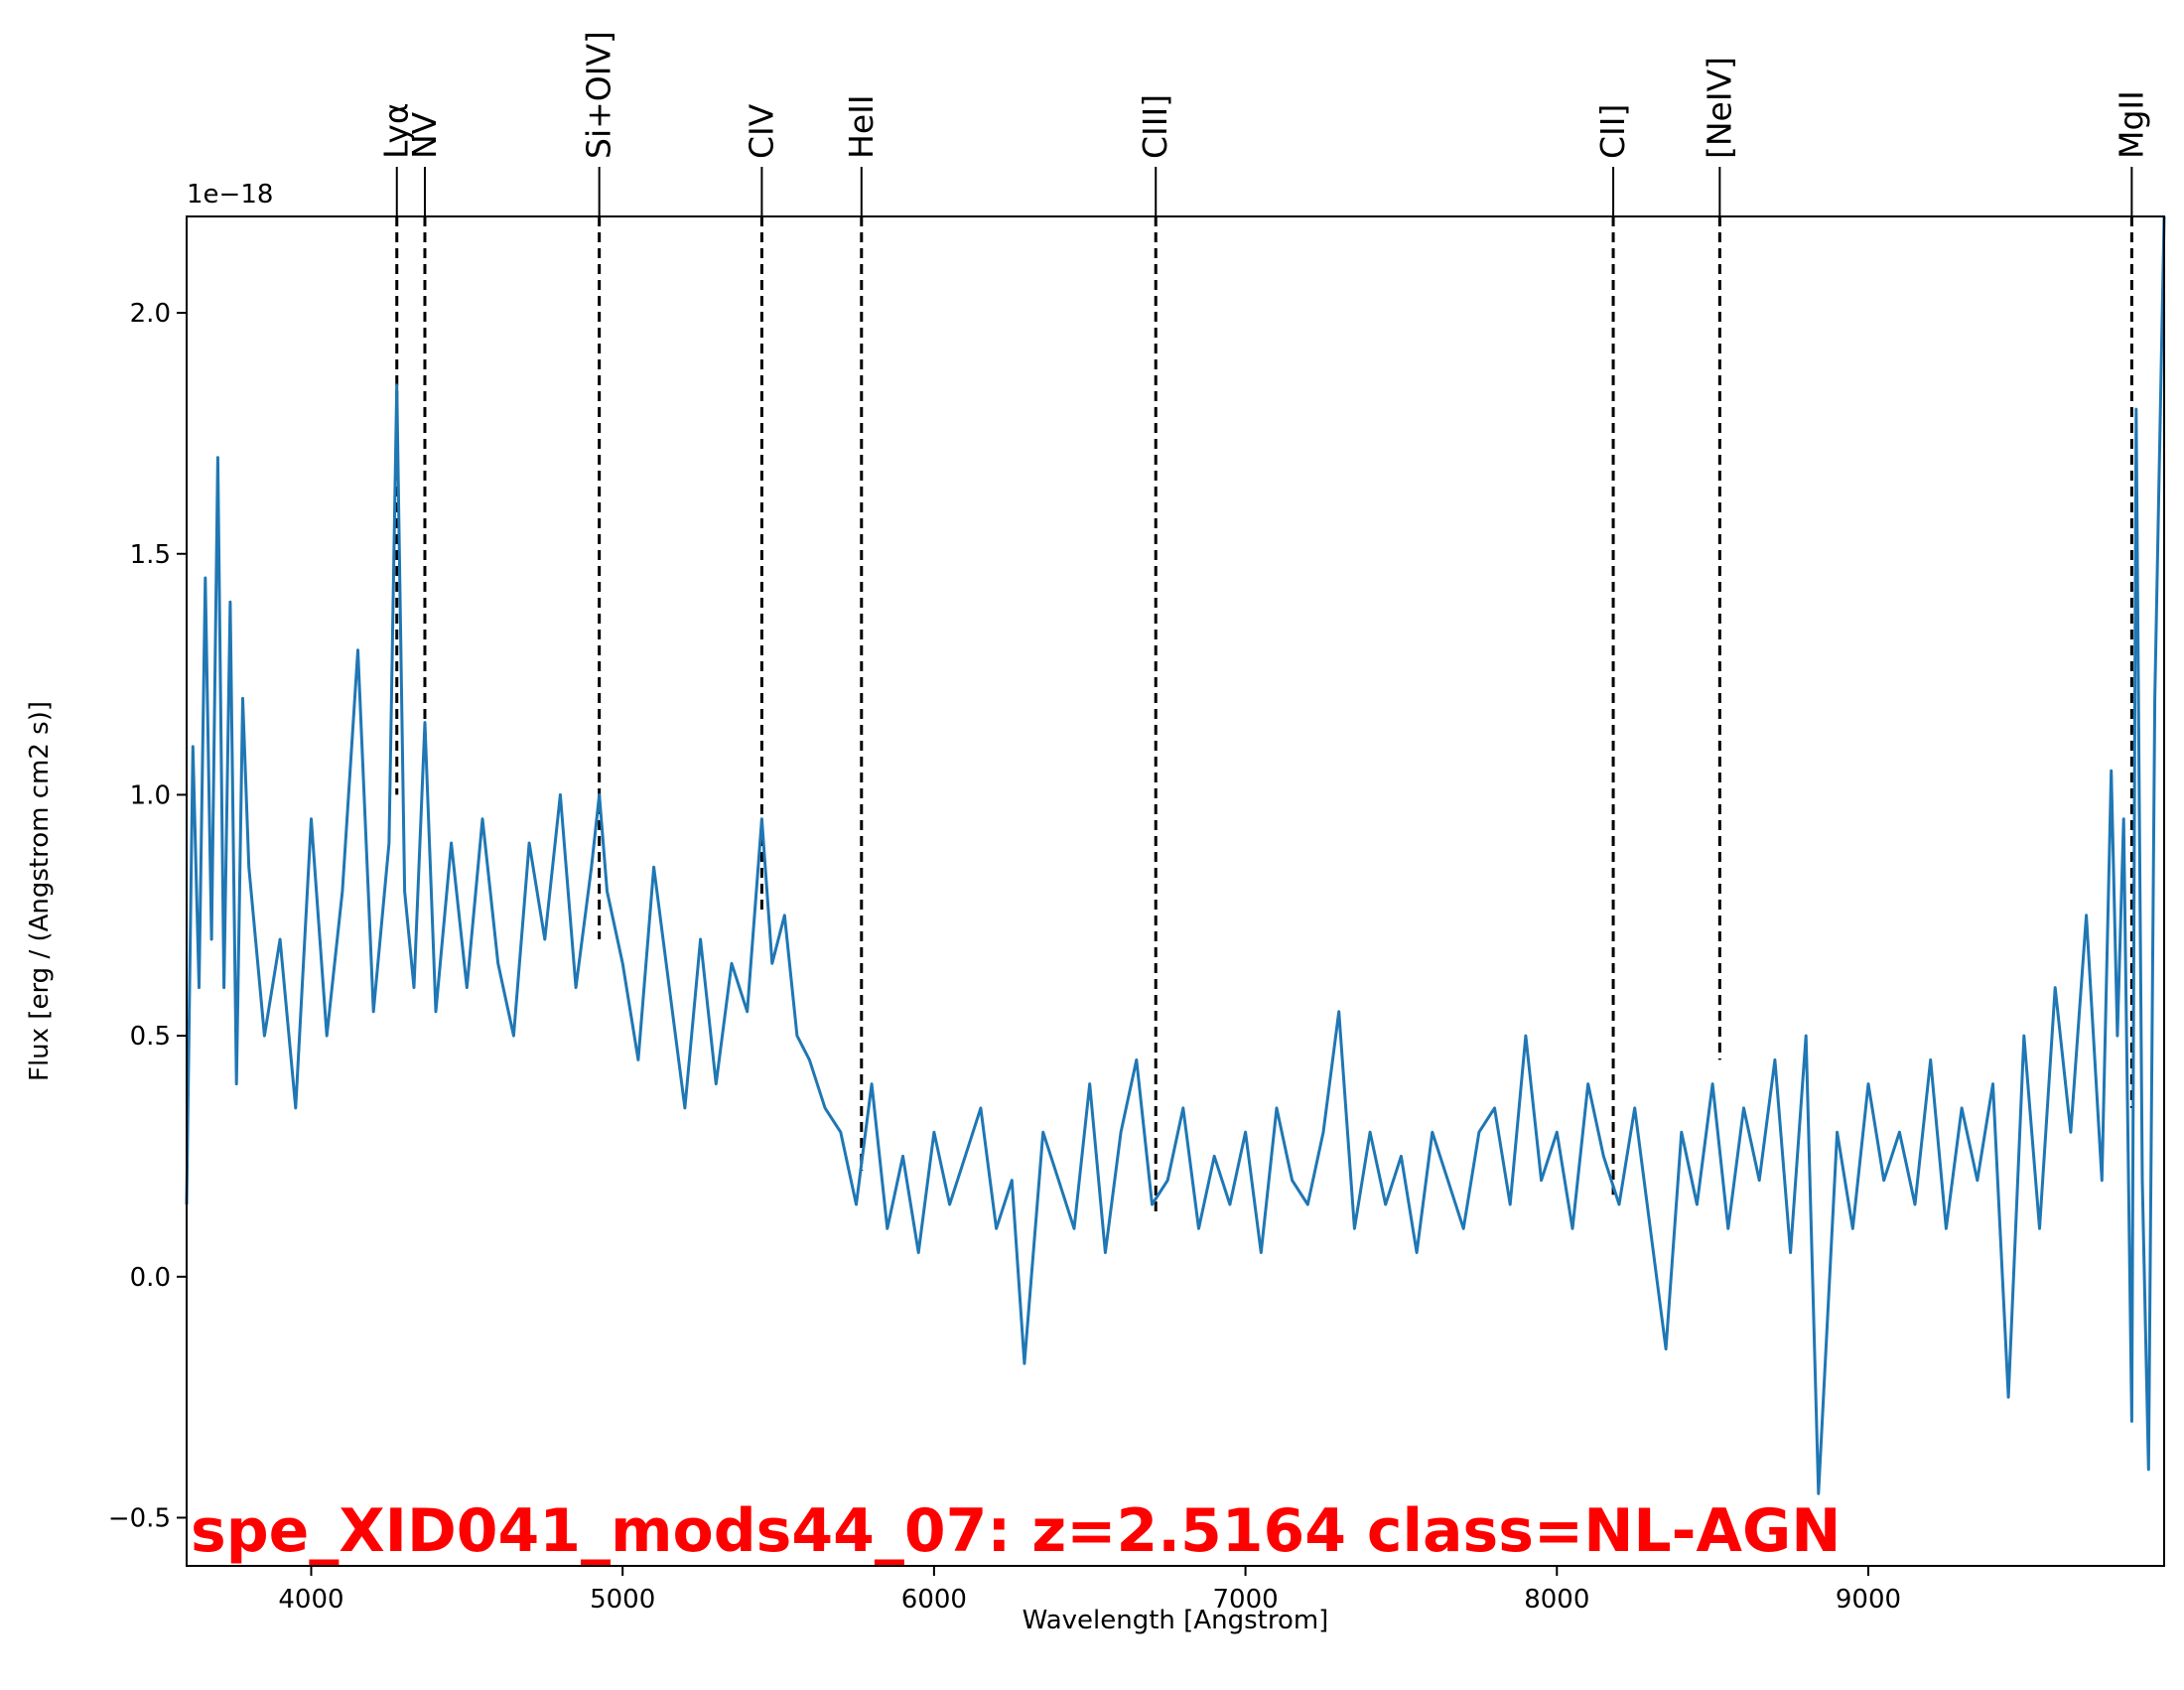 The height and width of the screenshot is (1690, 2184). What do you see at coordinates (1719, 108) in the screenshot?
I see `emission-line-label: [NeIV]` at bounding box center [1719, 108].